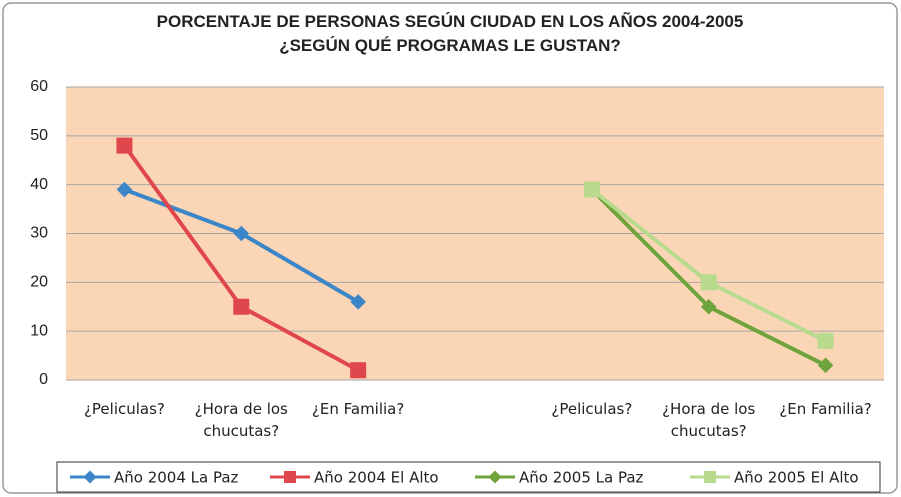 The image size is (901, 497). Describe the element at coordinates (176, 478) in the screenshot. I see `legend-label: Año 2004 La Paz` at that location.